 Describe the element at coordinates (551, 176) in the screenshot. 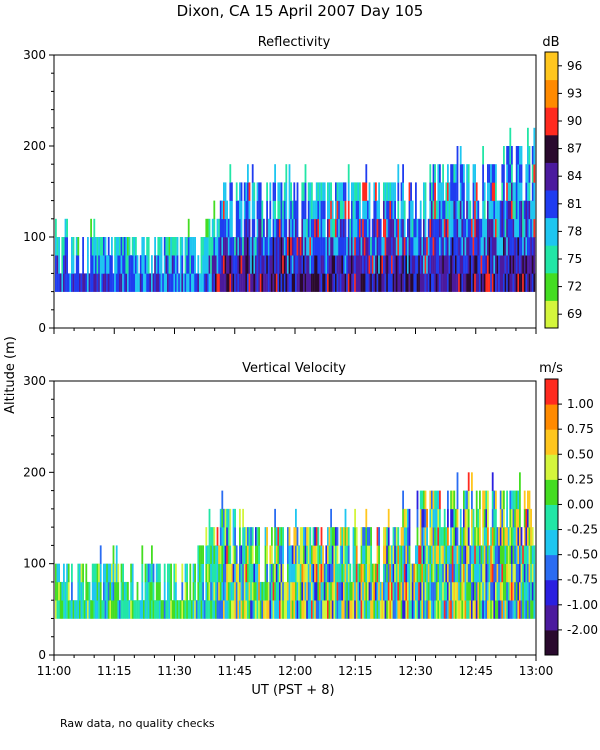

I see `reflectivity-colorbar-swatch` at that location.